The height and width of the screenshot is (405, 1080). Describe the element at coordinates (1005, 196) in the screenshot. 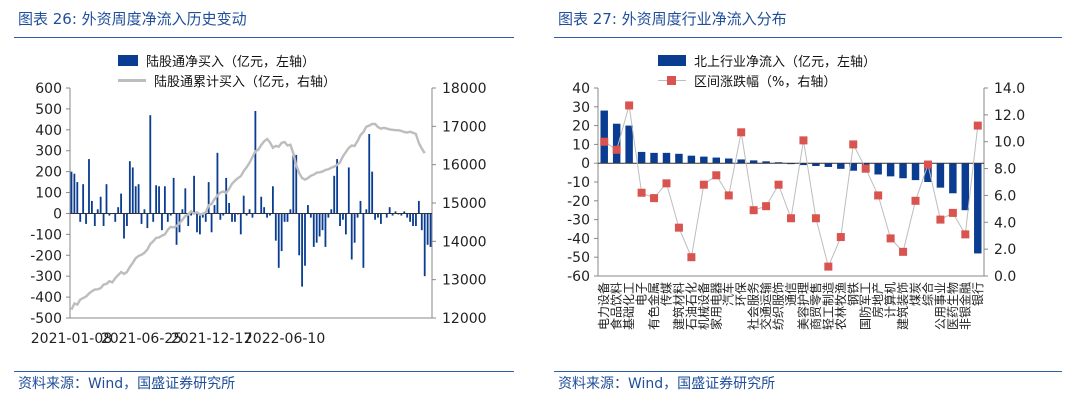

I see `right-y-tick-label: 6.0` at that location.